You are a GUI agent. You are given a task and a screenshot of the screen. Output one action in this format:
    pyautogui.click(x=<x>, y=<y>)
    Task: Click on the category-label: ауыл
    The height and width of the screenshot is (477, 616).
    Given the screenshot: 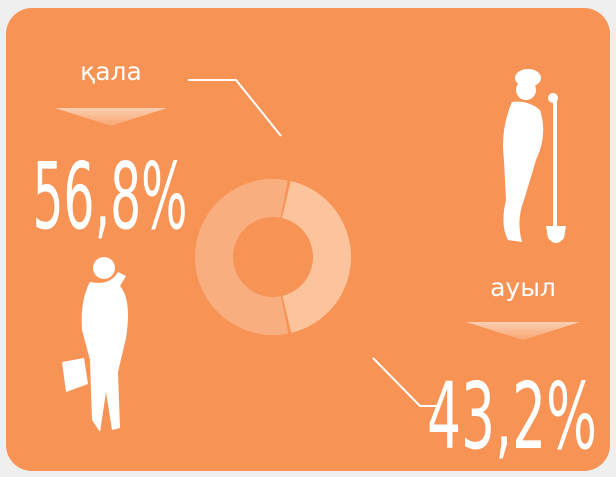 What is the action you would take?
    pyautogui.click(x=523, y=287)
    